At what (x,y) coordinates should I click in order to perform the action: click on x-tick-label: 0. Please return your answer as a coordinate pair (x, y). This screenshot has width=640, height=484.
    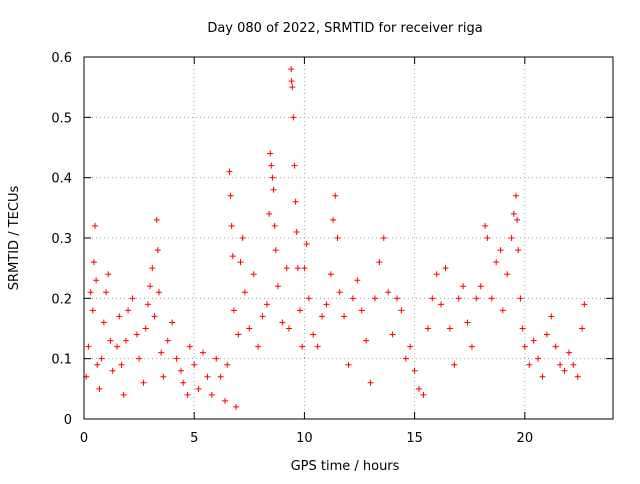
    Looking at the image, I should click on (84, 438).